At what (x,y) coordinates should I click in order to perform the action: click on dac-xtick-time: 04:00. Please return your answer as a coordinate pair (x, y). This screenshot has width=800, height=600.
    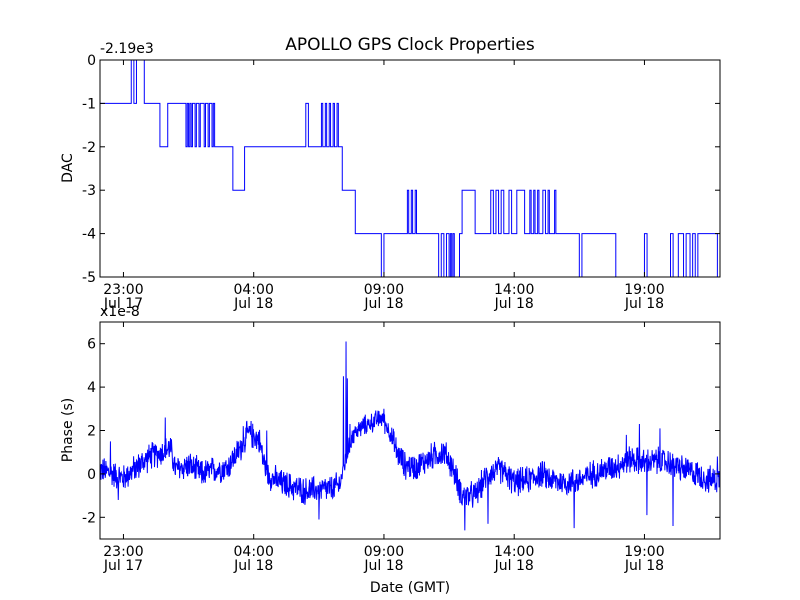
    Looking at the image, I should click on (254, 290).